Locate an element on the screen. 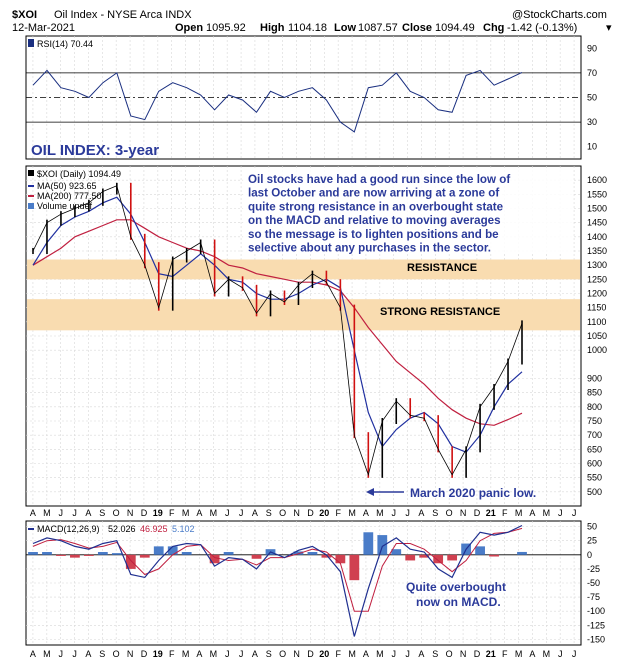 The image size is (635, 671). ma50-legend-text: MA(50) 923.65 is located at coordinates (67, 186).